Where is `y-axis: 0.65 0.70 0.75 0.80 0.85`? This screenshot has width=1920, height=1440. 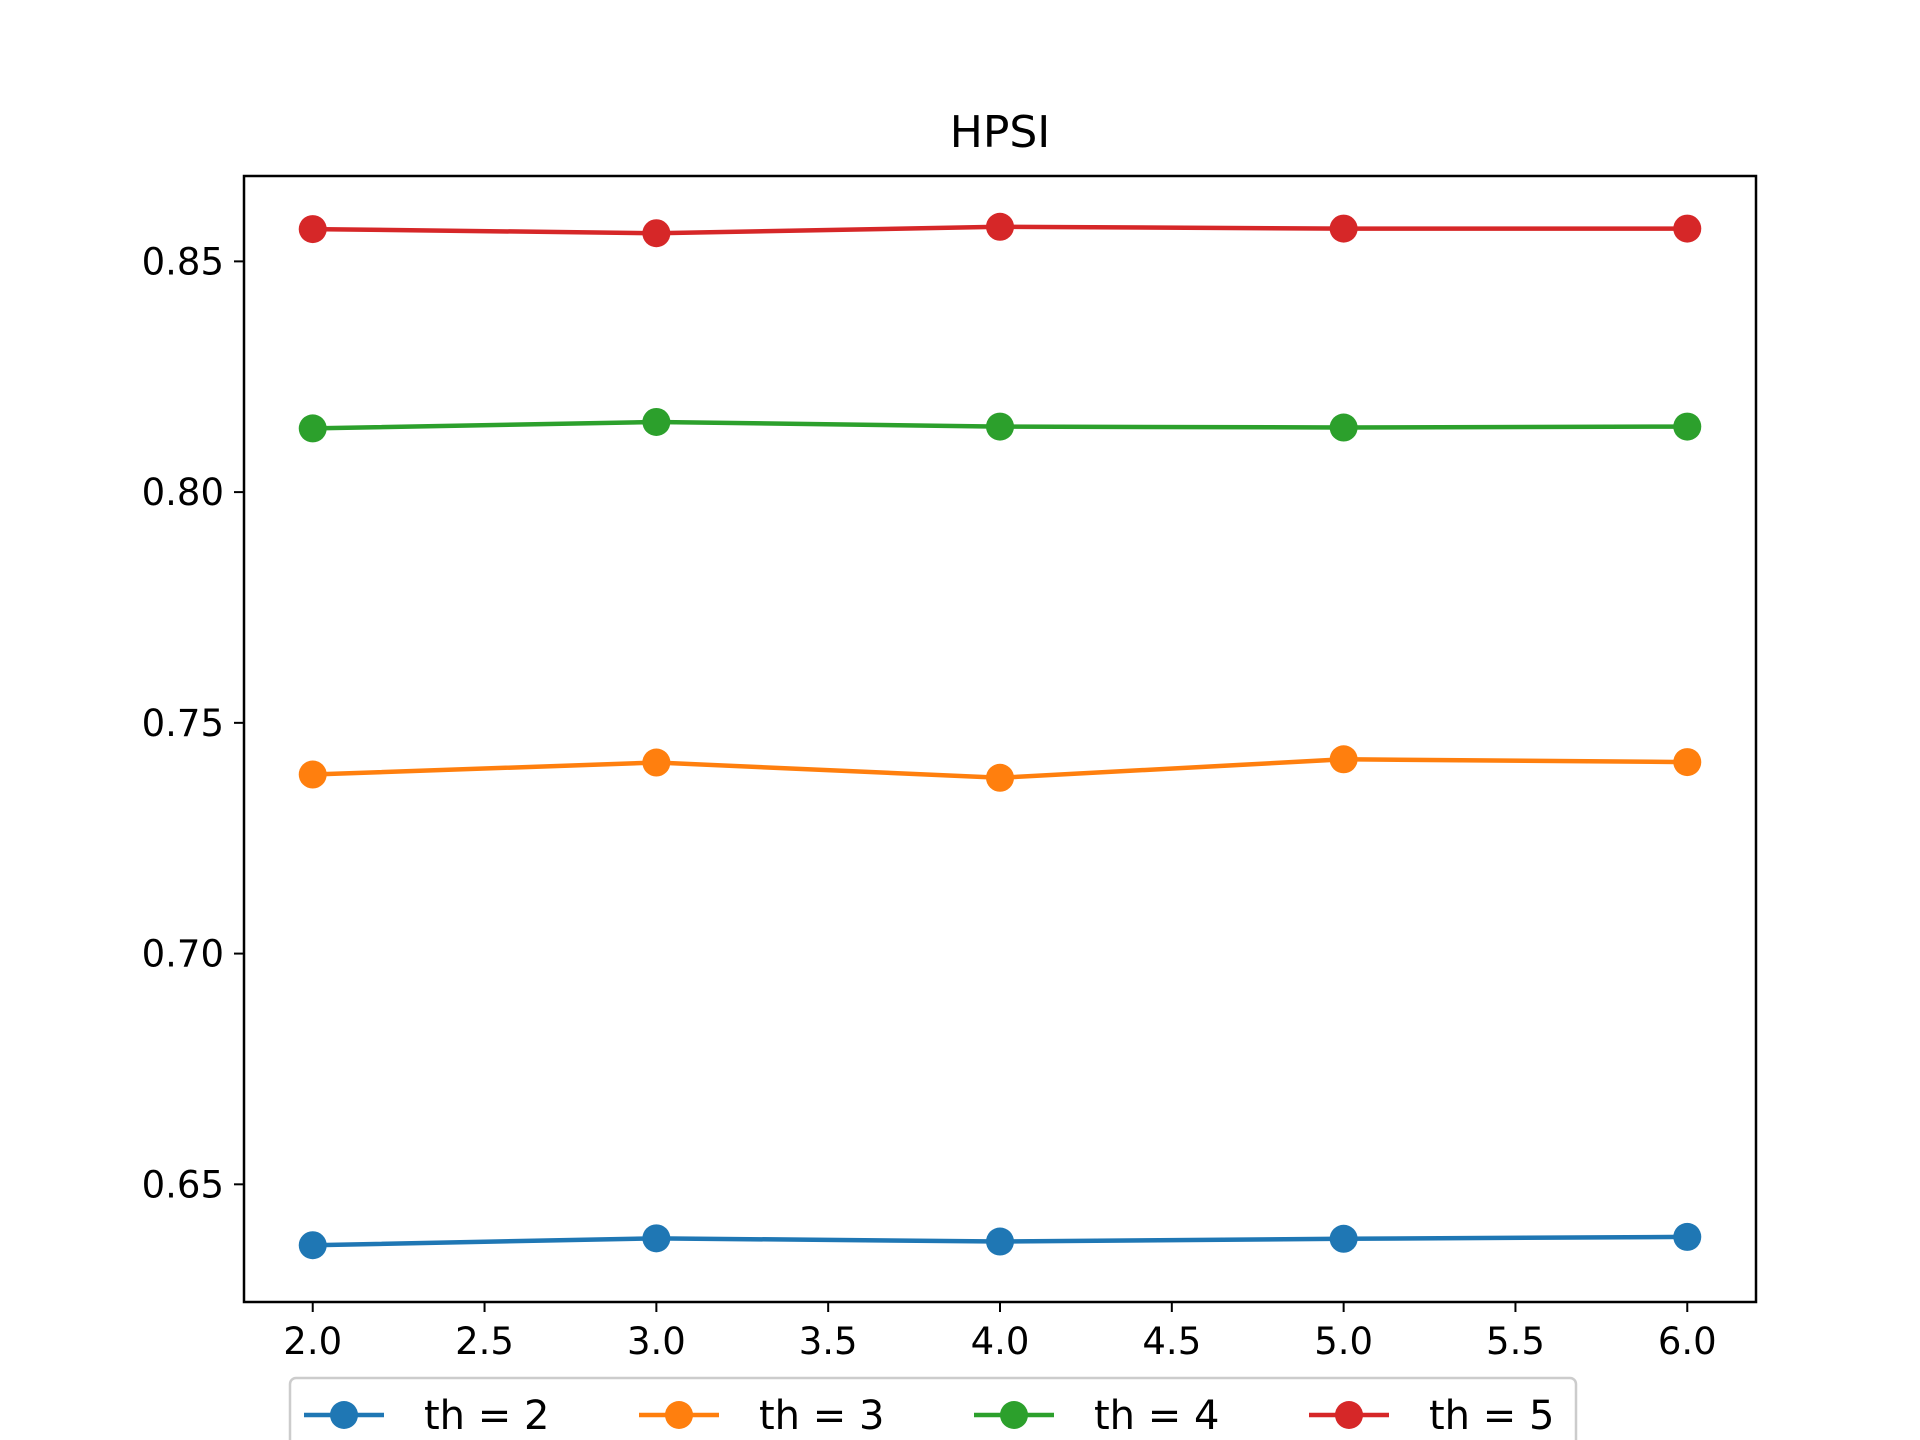 y-axis: 0.65 0.70 0.75 0.80 0.85 is located at coordinates (193, 723).